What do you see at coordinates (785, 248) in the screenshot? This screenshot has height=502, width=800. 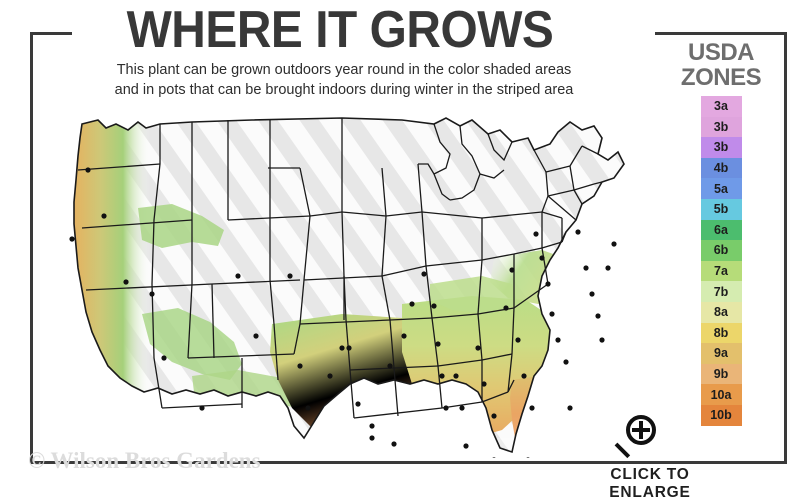 I see `frame-right-edge` at bounding box center [785, 248].